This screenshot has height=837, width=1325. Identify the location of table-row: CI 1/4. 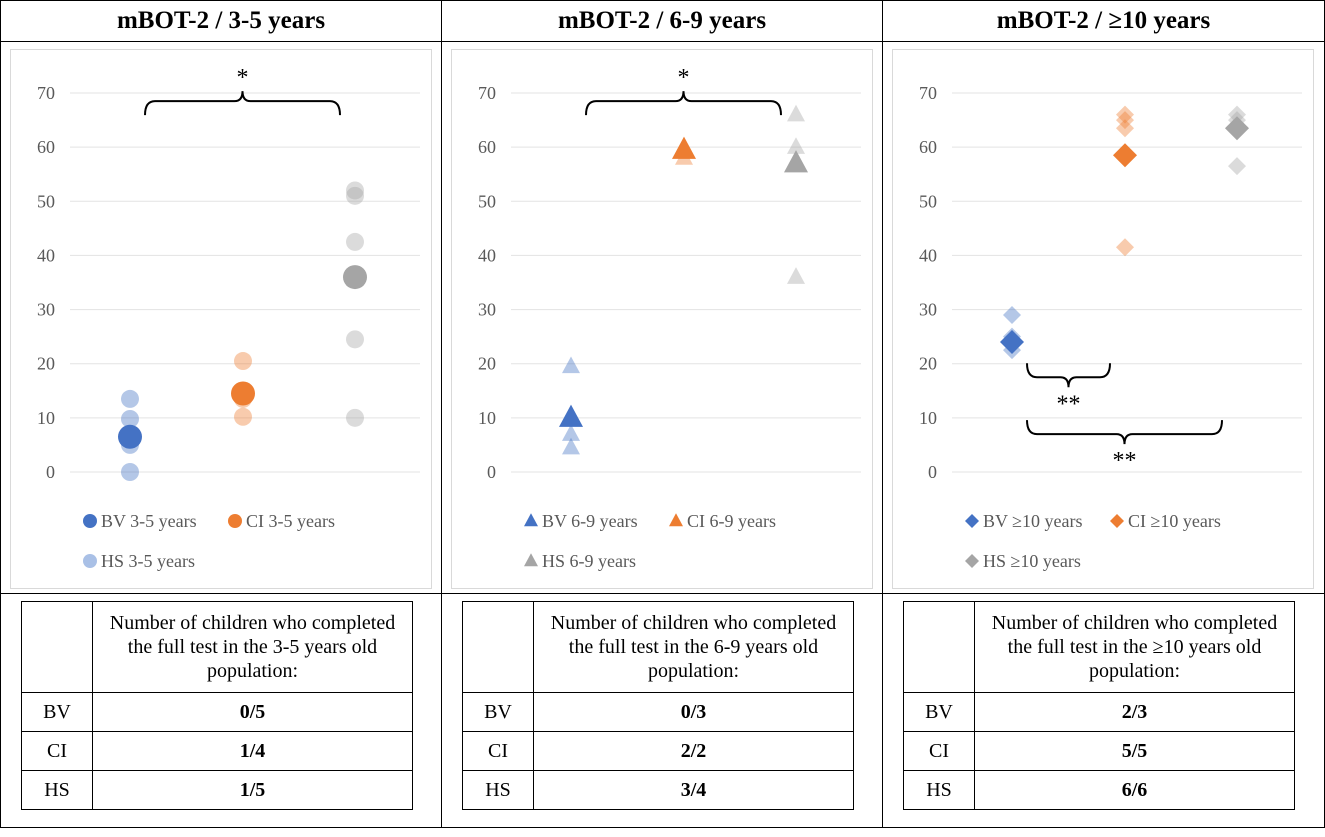
(217, 751).